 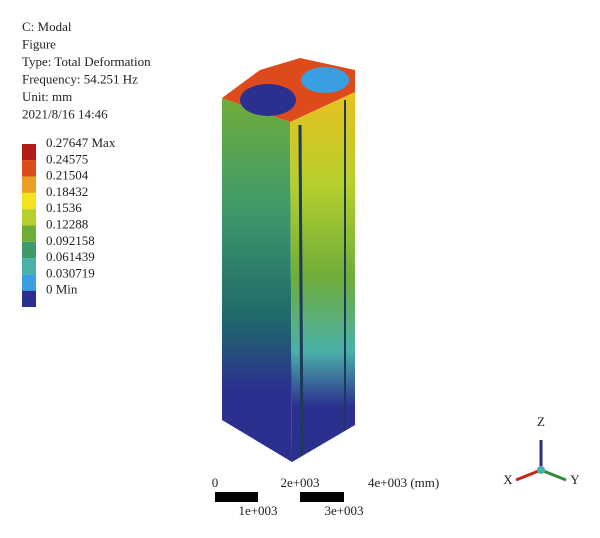 I want to click on legend-label: 0 Min, so click(x=62, y=289).